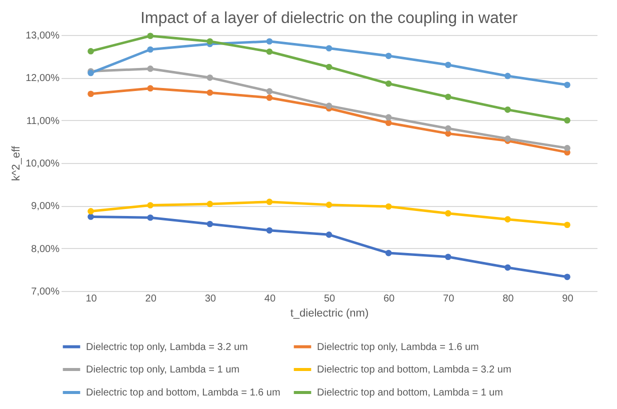 This screenshot has height=409, width=617. What do you see at coordinates (414, 370) in the screenshot?
I see `legend-label: Dielectric top and bottom, Lambda = 3.2 um` at bounding box center [414, 370].